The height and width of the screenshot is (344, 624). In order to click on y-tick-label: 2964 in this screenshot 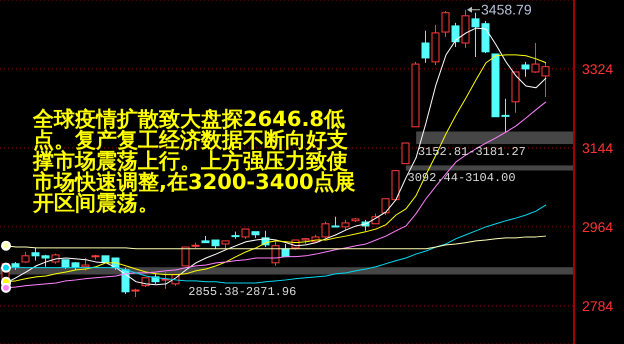, I will do `click(598, 226)`.